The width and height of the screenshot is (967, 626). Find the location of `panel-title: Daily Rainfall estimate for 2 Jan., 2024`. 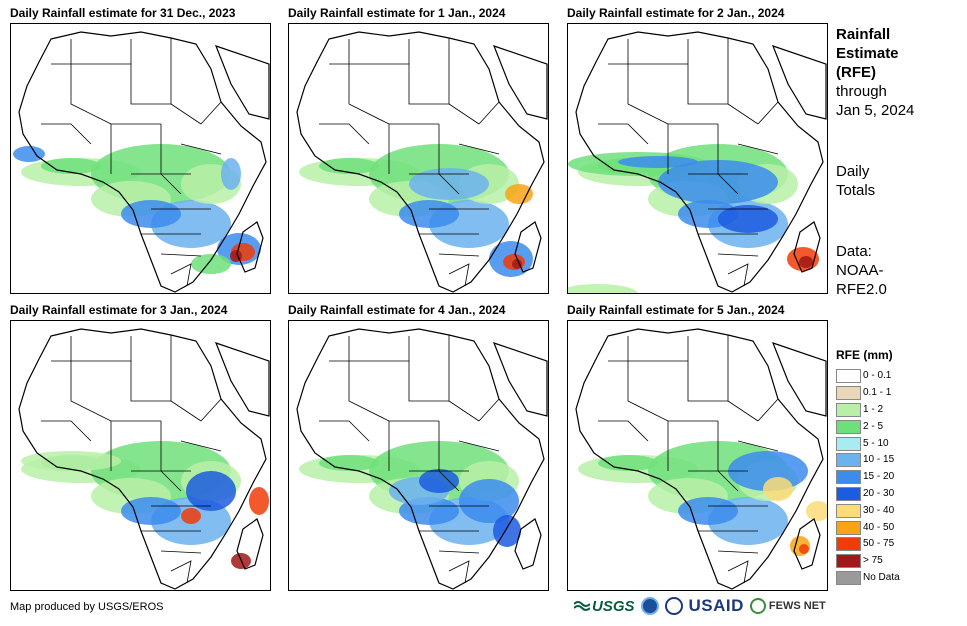

panel-title: Daily Rainfall estimate for 2 Jan., 2024 is located at coordinates (676, 13).